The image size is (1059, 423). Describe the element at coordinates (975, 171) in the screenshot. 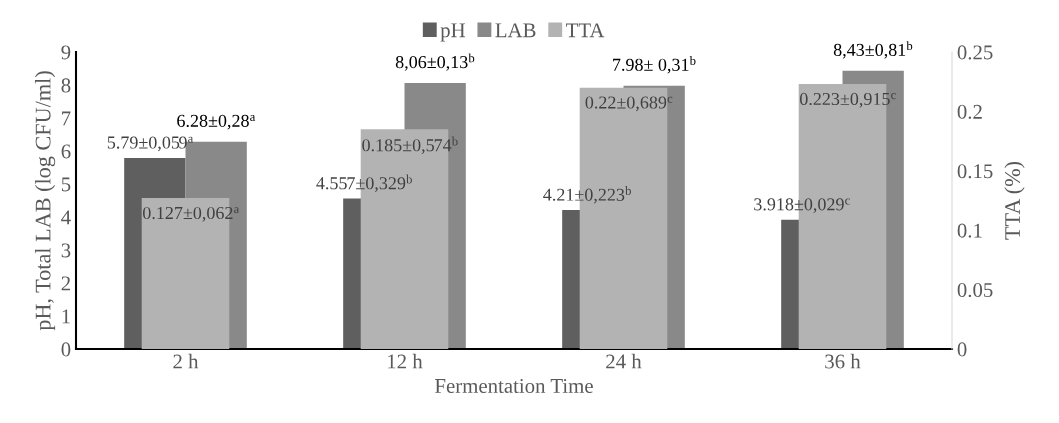

I see `y2-tick-label: 0.15` at that location.